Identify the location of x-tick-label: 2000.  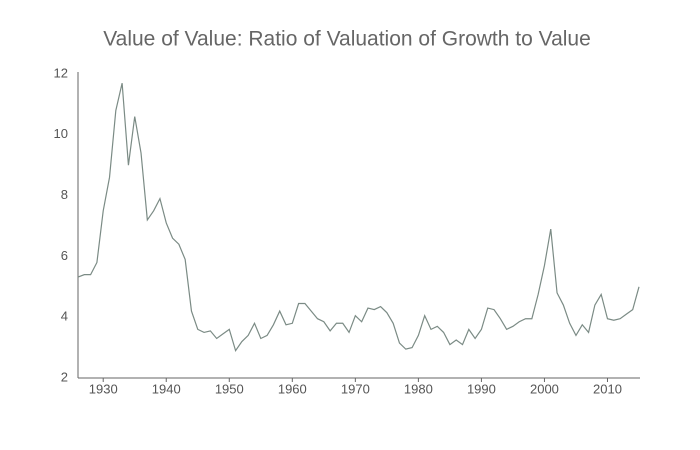
(544, 388).